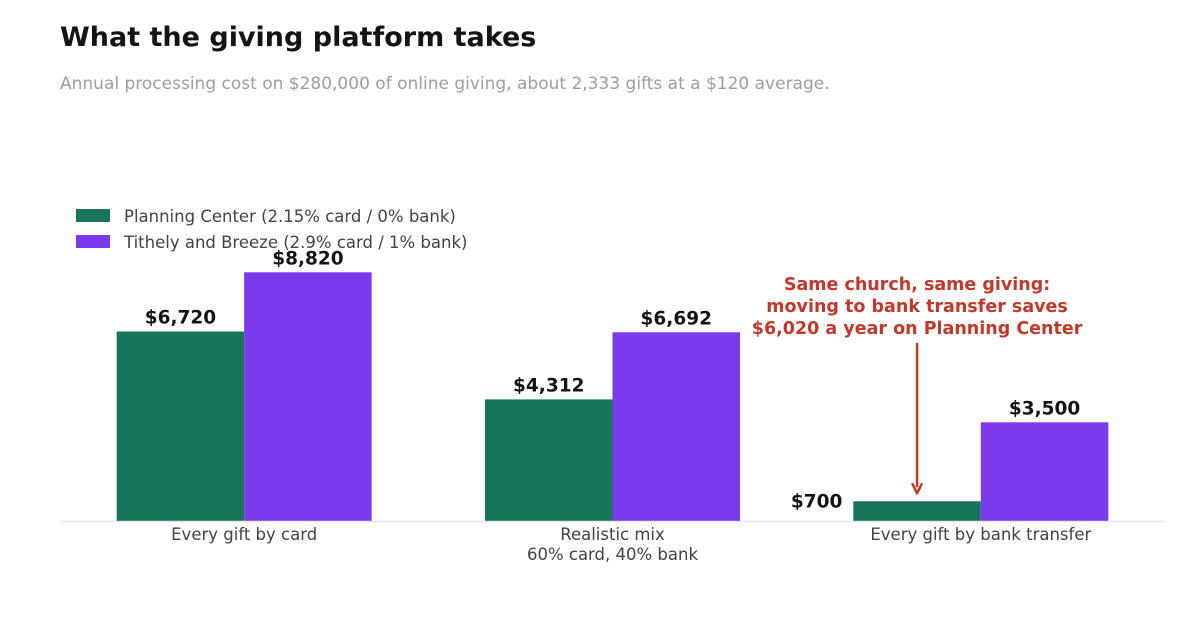 The image size is (1200, 620). Describe the element at coordinates (307, 258) in the screenshot. I see `value-label-cat1-series2: $8,820` at that location.